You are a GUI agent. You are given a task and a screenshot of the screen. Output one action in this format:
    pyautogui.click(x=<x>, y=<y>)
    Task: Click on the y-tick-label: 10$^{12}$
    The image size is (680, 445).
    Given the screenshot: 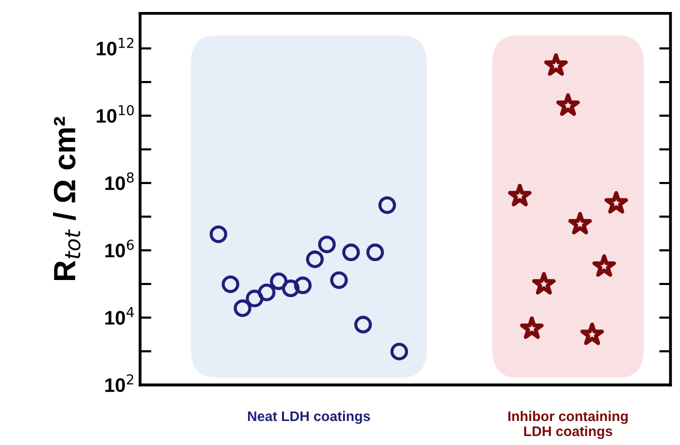 What is the action you would take?
    pyautogui.click(x=115, y=47)
    